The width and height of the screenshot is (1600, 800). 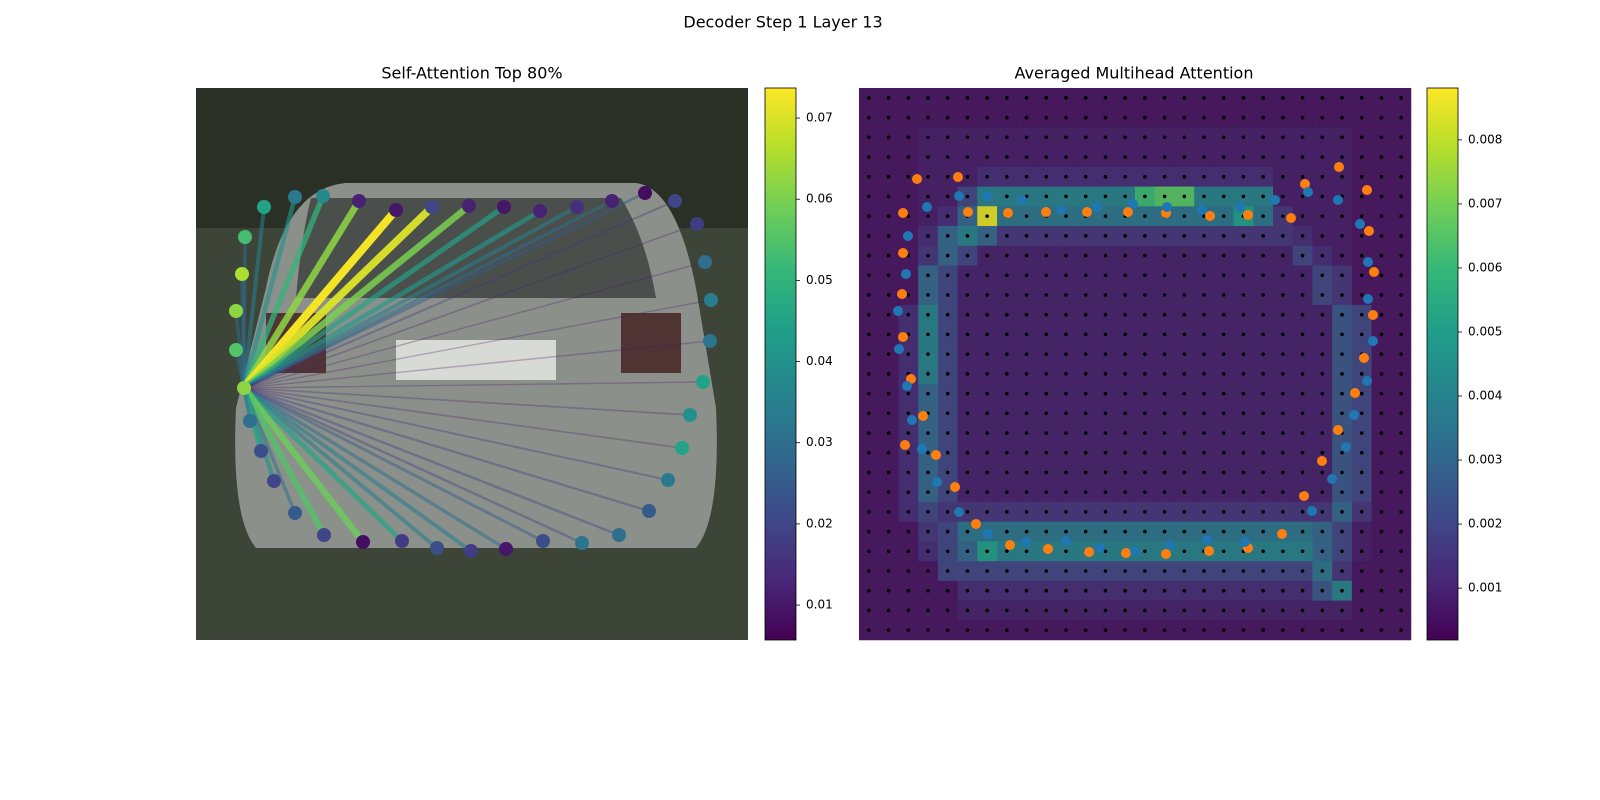 What do you see at coordinates (819, 442) in the screenshot?
I see `colorbar-tick-label: 0.03` at bounding box center [819, 442].